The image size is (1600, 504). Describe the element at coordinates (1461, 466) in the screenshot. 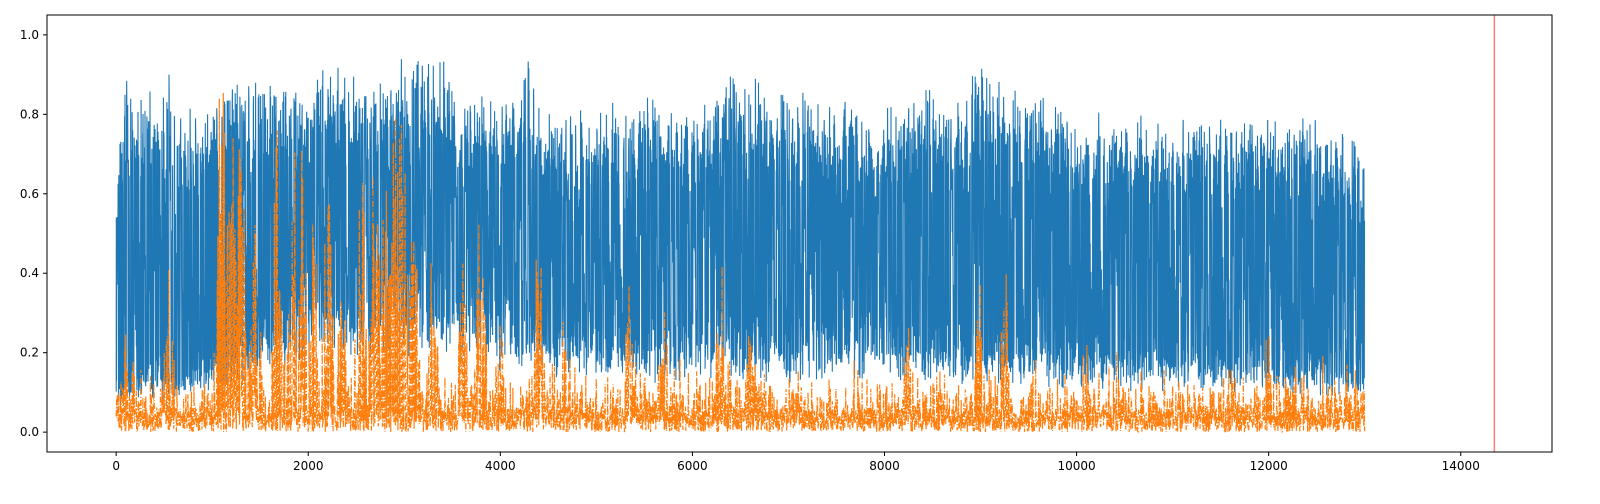

I see `x-tick-label: 14000` at that location.